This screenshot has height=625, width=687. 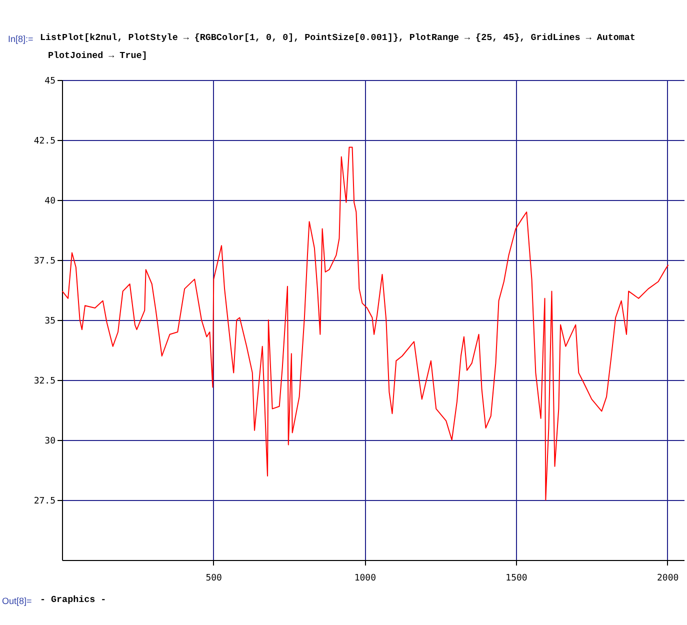 What do you see at coordinates (21, 39) in the screenshot?
I see `text: In[8]:=` at bounding box center [21, 39].